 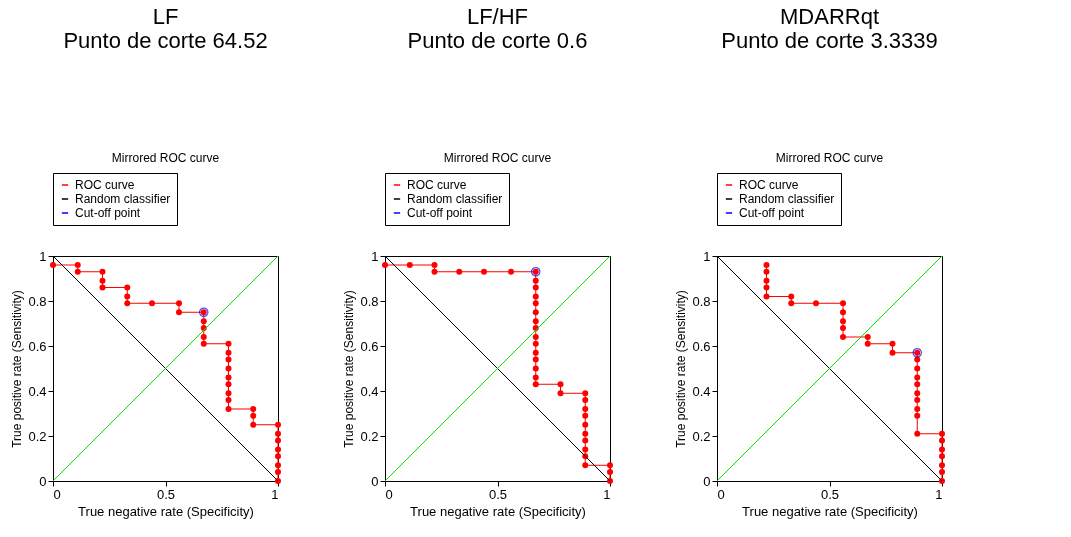 I want to click on chart-title: MDARRqt Punto de corte 3.3339, so click(x=829, y=28).